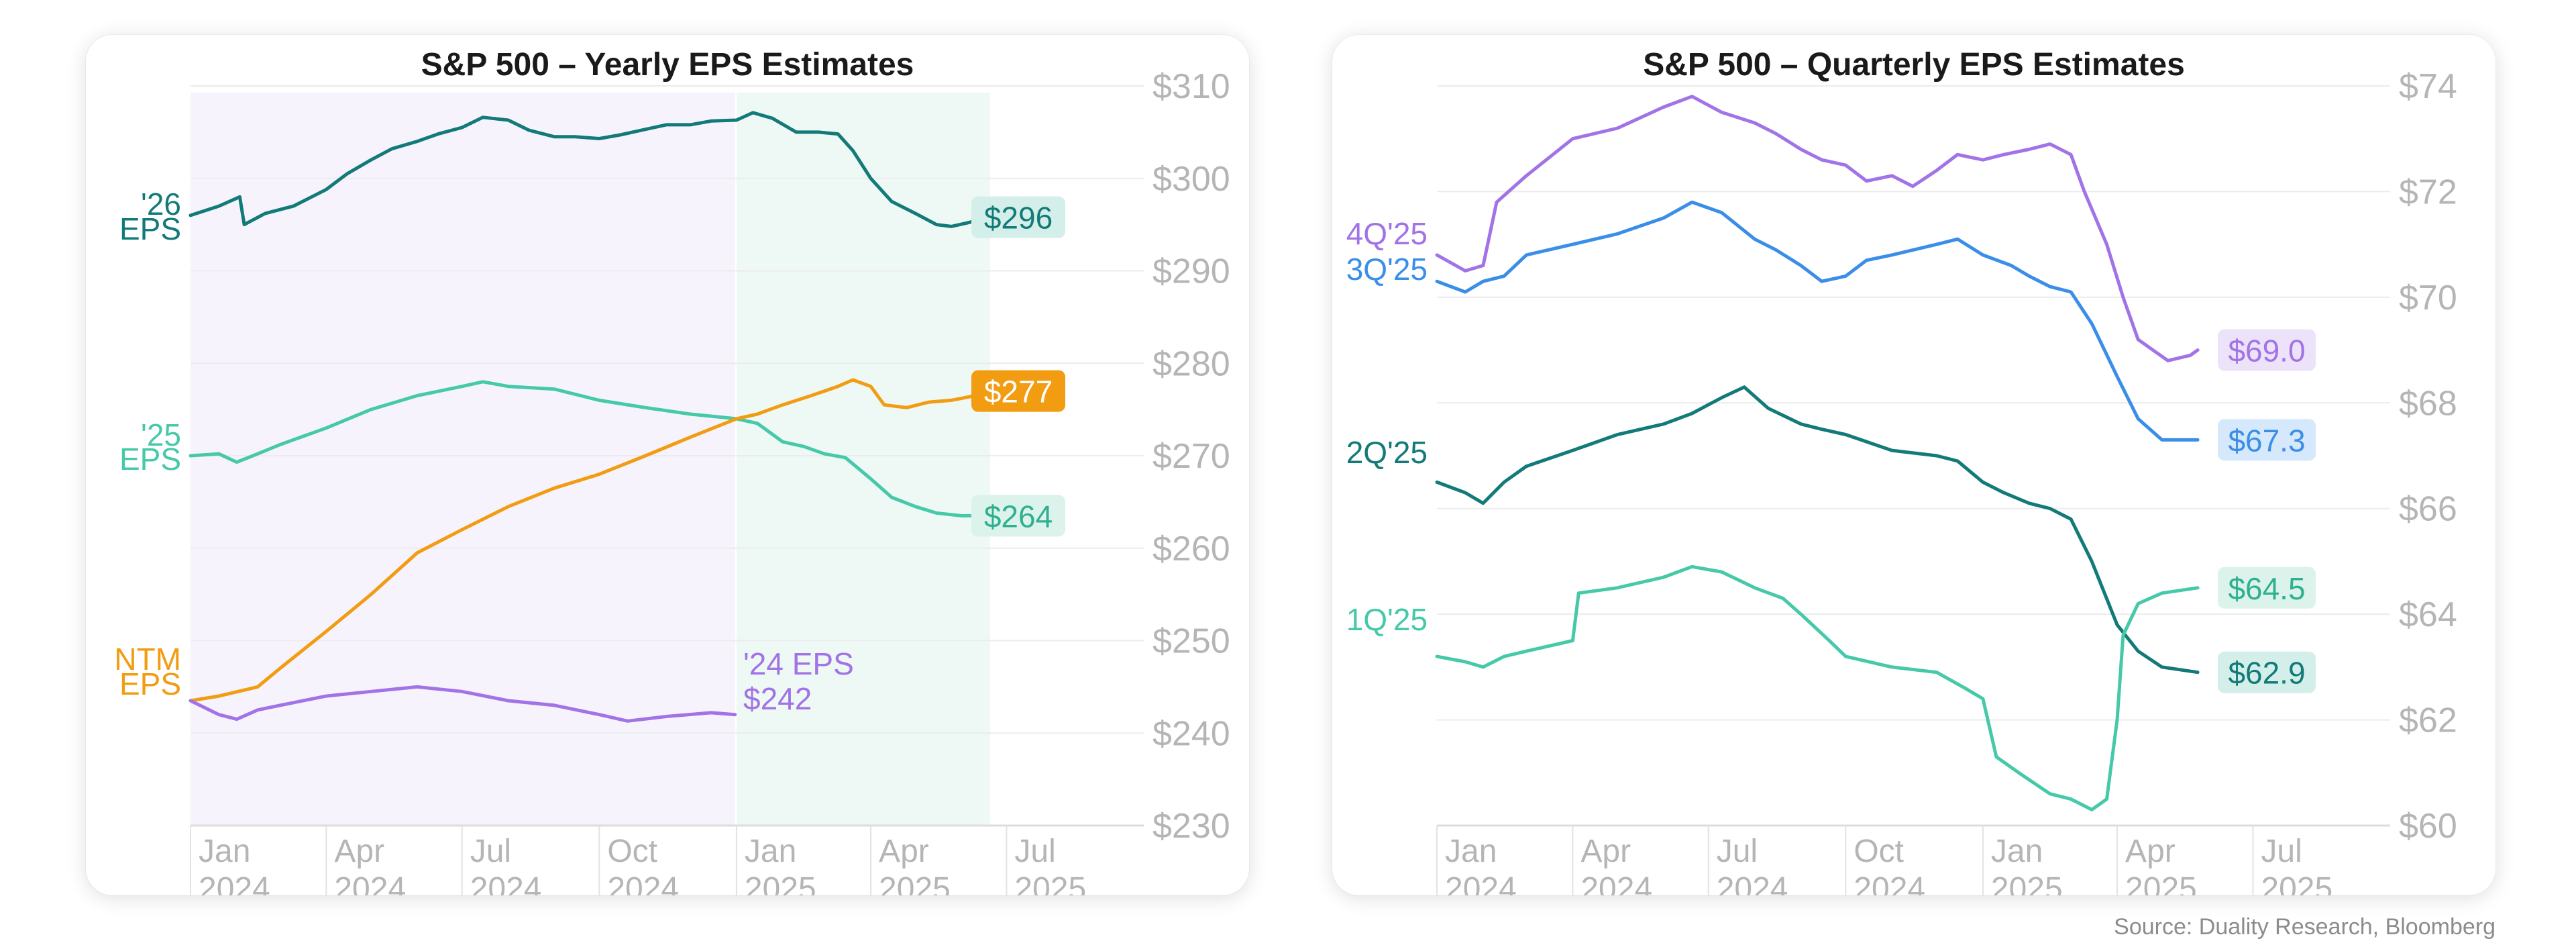 The height and width of the screenshot is (945, 2576). What do you see at coordinates (2428, 403) in the screenshot?
I see `quarterly-y-tick-label: $68` at bounding box center [2428, 403].